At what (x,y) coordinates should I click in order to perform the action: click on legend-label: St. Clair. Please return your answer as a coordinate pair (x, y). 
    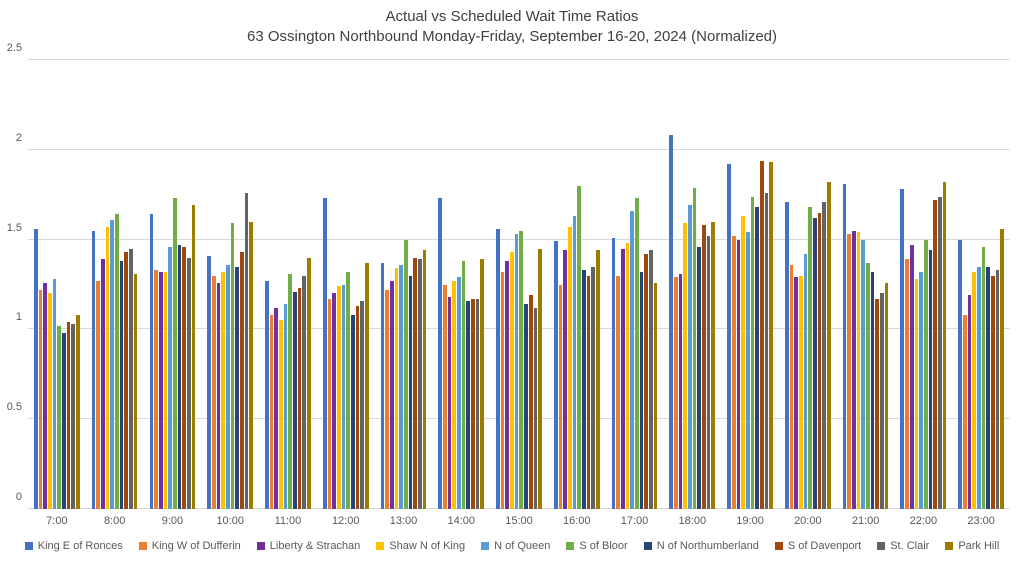
    Looking at the image, I should click on (910, 546).